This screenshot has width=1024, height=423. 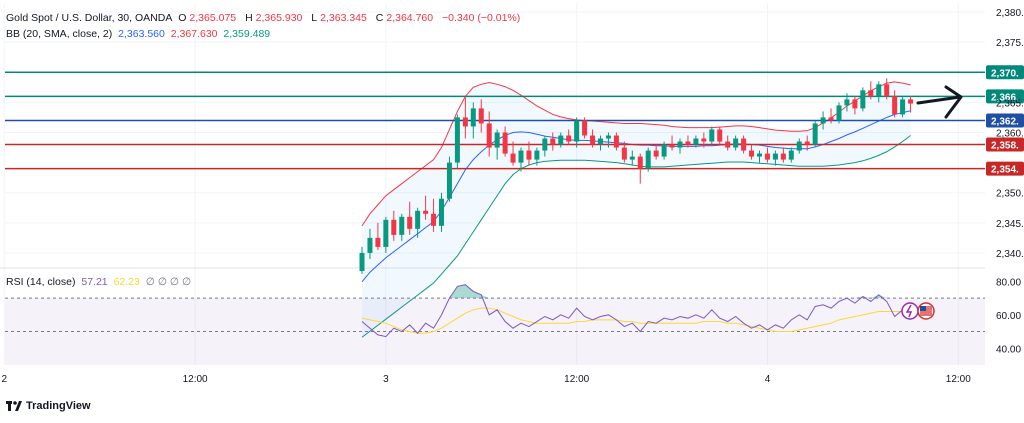 I want to click on price-tick-label: 2,345., so click(x=1010, y=224).